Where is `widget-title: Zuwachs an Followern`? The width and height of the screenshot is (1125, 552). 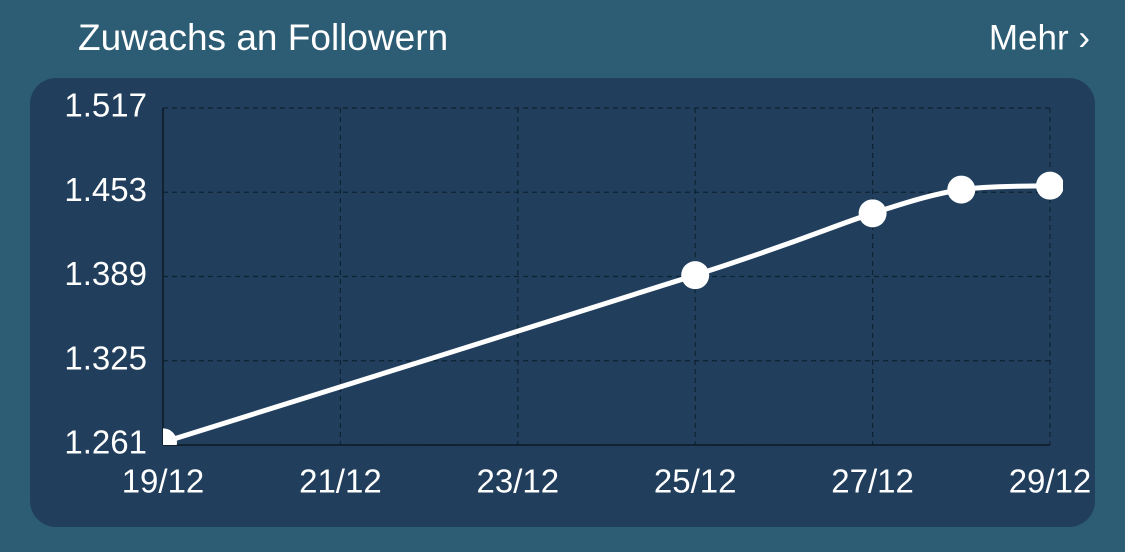 widget-title: Zuwachs an Followern is located at coordinates (263, 37).